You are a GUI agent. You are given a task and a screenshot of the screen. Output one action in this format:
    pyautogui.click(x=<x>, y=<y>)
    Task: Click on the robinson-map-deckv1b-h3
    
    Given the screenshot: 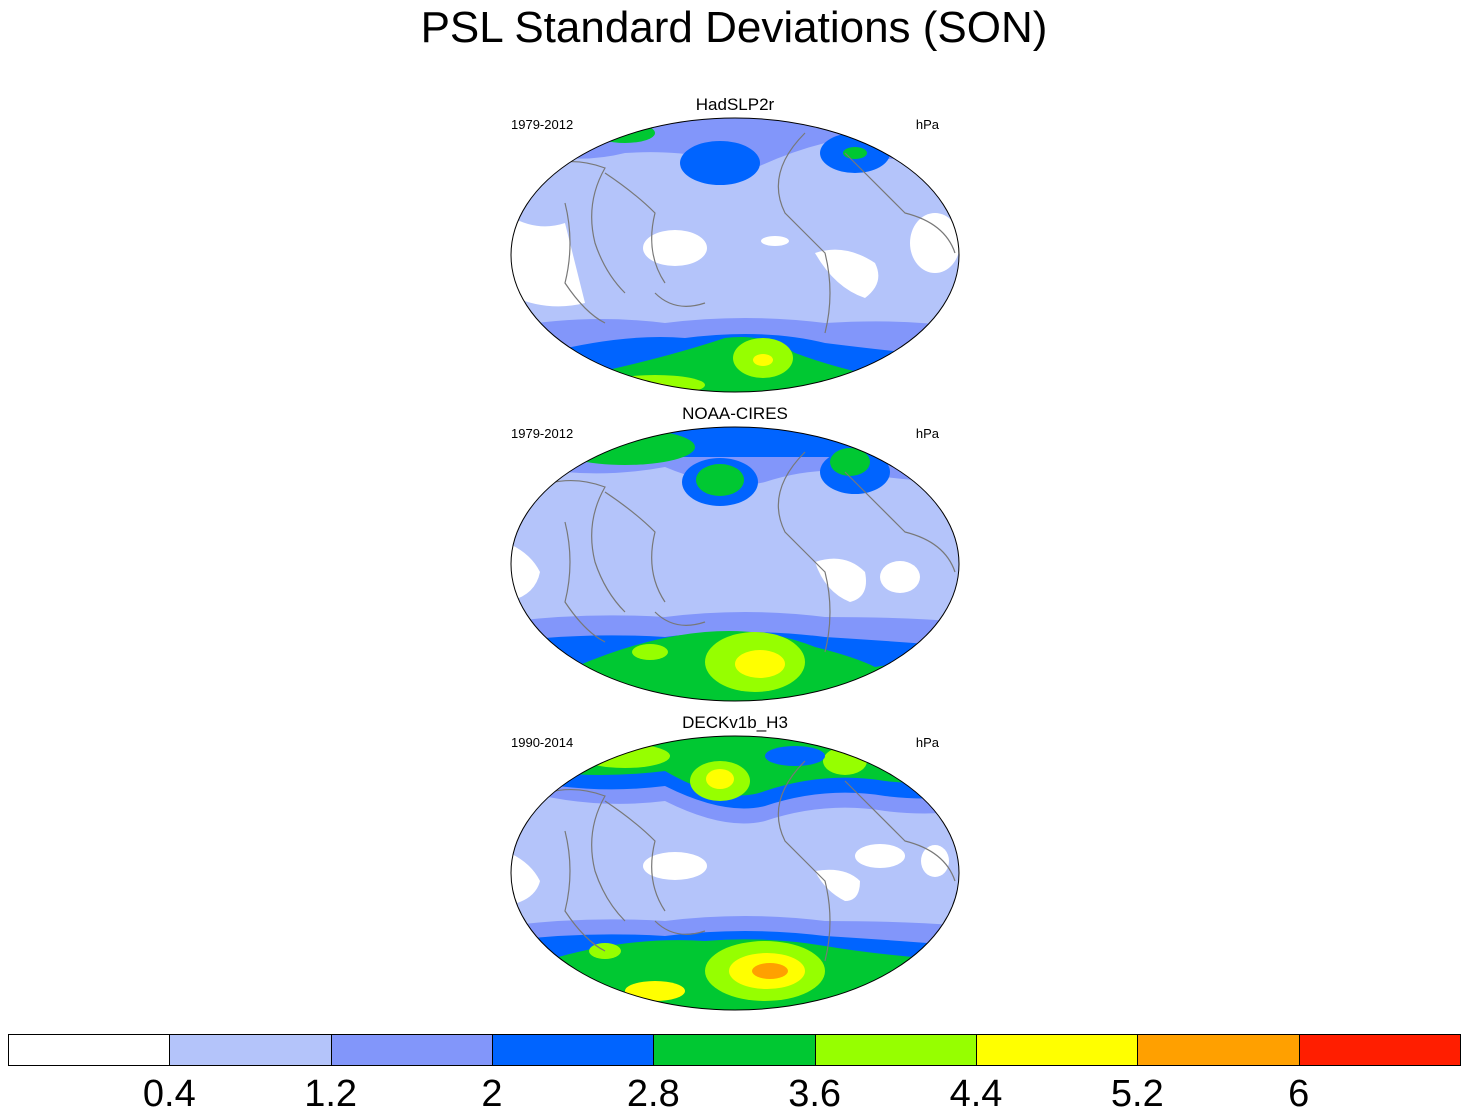 What is the action you would take?
    pyautogui.click(x=735, y=873)
    